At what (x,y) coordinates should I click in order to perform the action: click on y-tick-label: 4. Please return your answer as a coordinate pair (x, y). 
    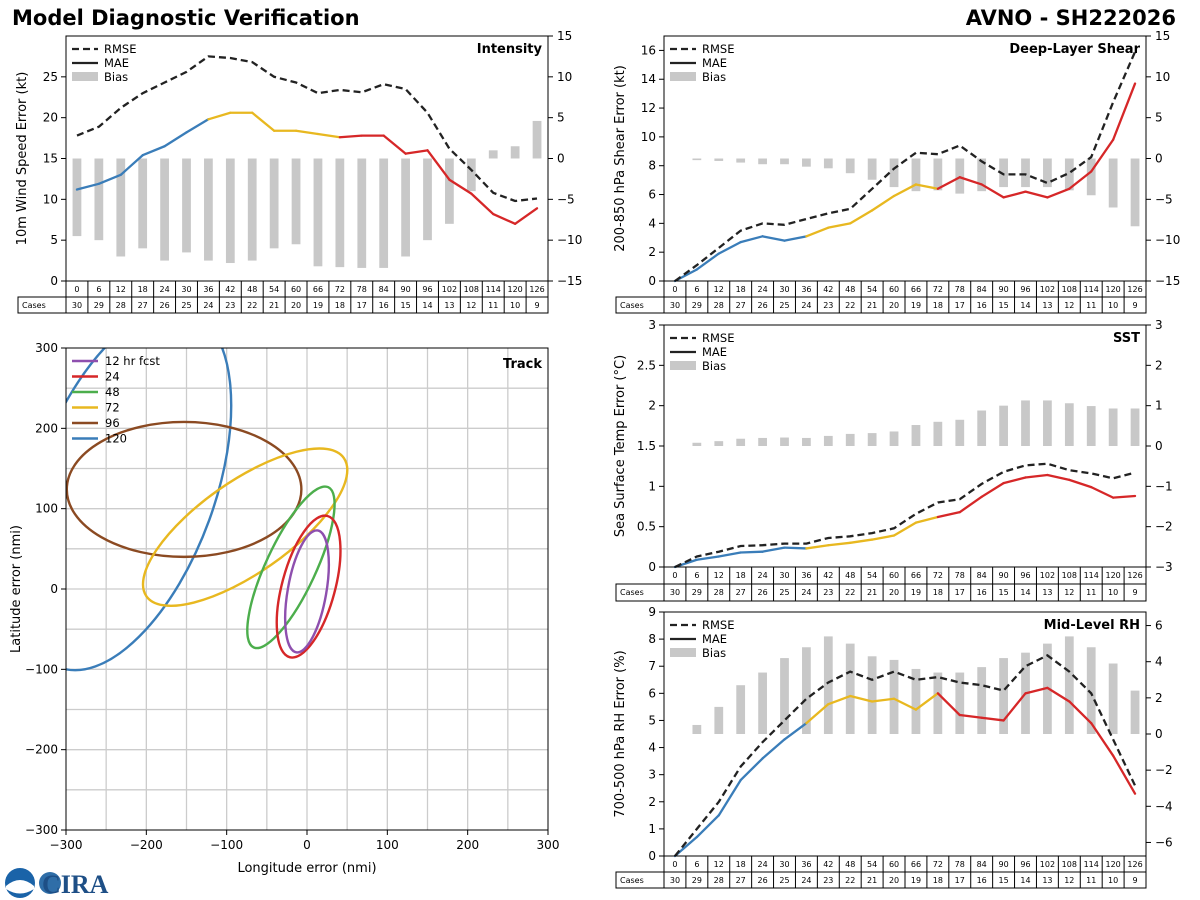
    Looking at the image, I should click on (652, 748).